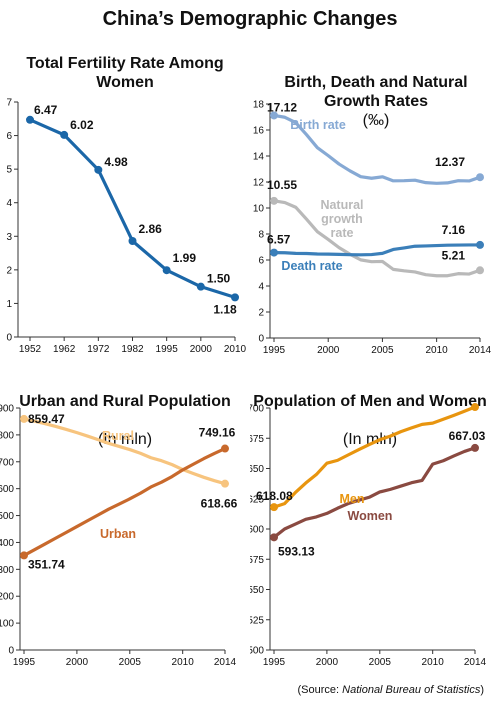  What do you see at coordinates (259, 105) in the screenshot?
I see `y-tick-label: 18` at bounding box center [259, 105].